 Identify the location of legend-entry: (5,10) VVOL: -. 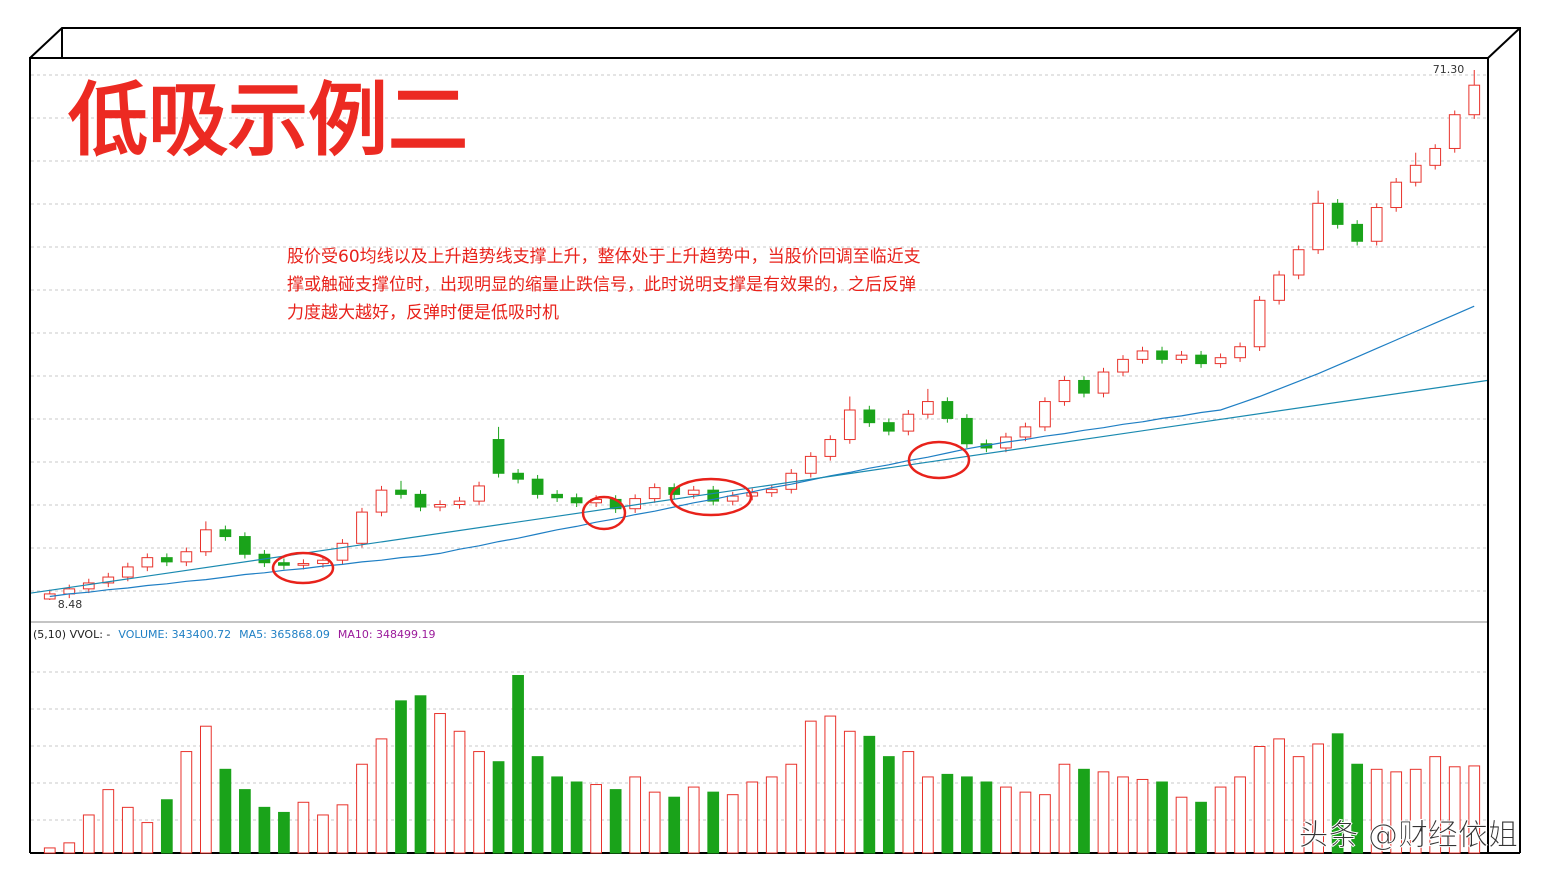
(71, 634).